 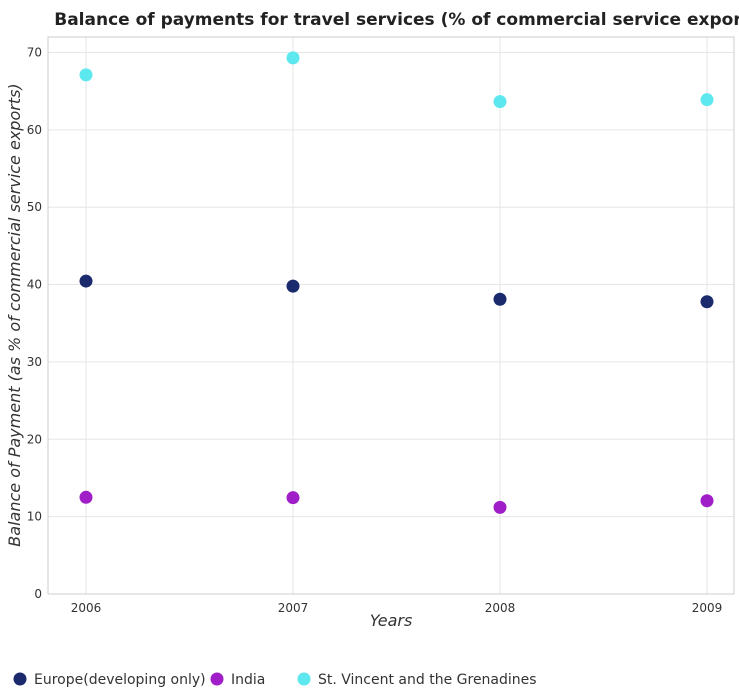 What do you see at coordinates (293, 608) in the screenshot?
I see `x-tick-label: 2007` at bounding box center [293, 608].